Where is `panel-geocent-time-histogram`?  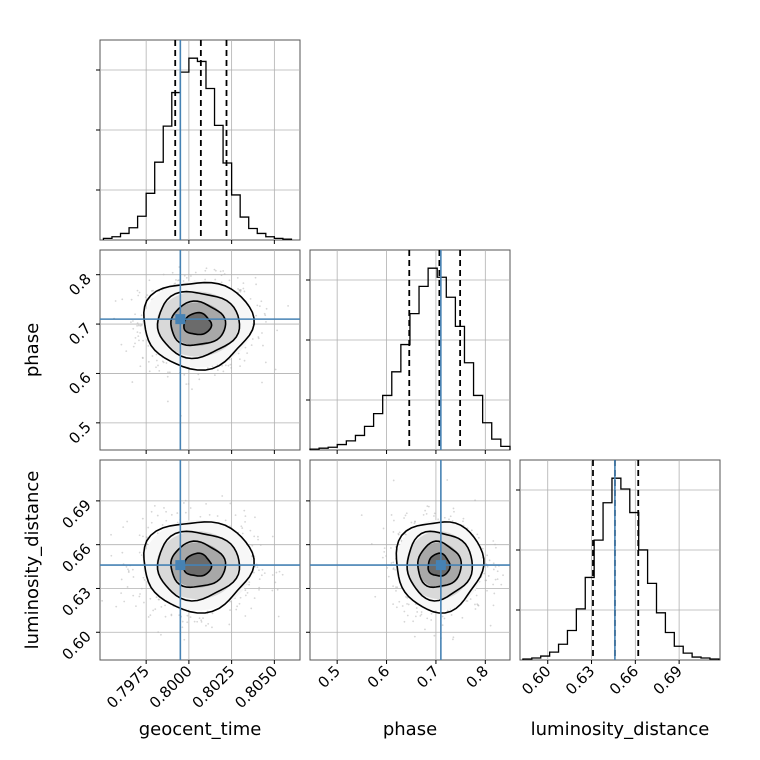 panel-geocent-time-histogram is located at coordinates (198, 141).